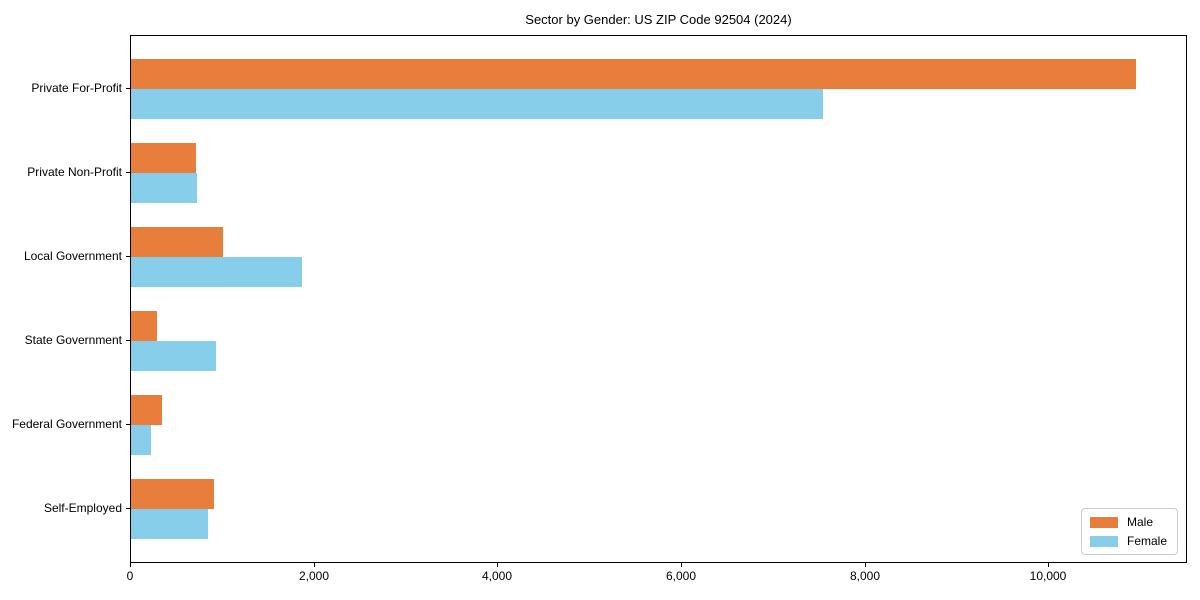 Image resolution: width=1200 pixels, height=600 pixels. What do you see at coordinates (163, 158) in the screenshot?
I see `bar-male-private-non-profit` at bounding box center [163, 158].